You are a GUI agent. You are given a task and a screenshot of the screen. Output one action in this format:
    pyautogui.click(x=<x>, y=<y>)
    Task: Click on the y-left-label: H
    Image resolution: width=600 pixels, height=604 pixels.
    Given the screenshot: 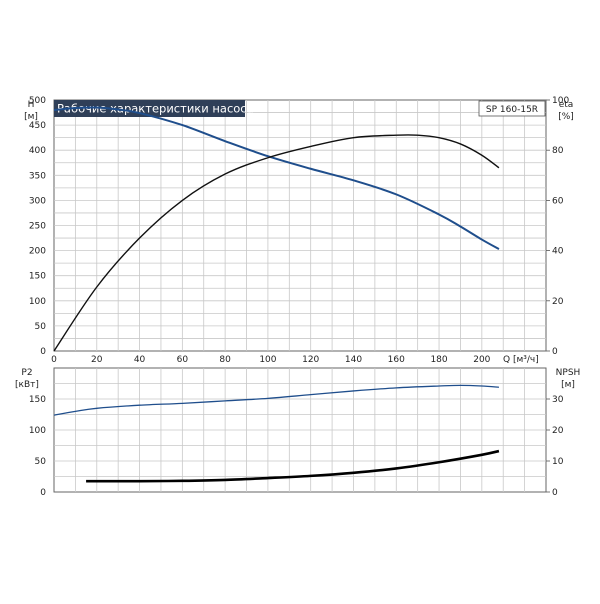 What is the action you would take?
    pyautogui.click(x=31, y=105)
    